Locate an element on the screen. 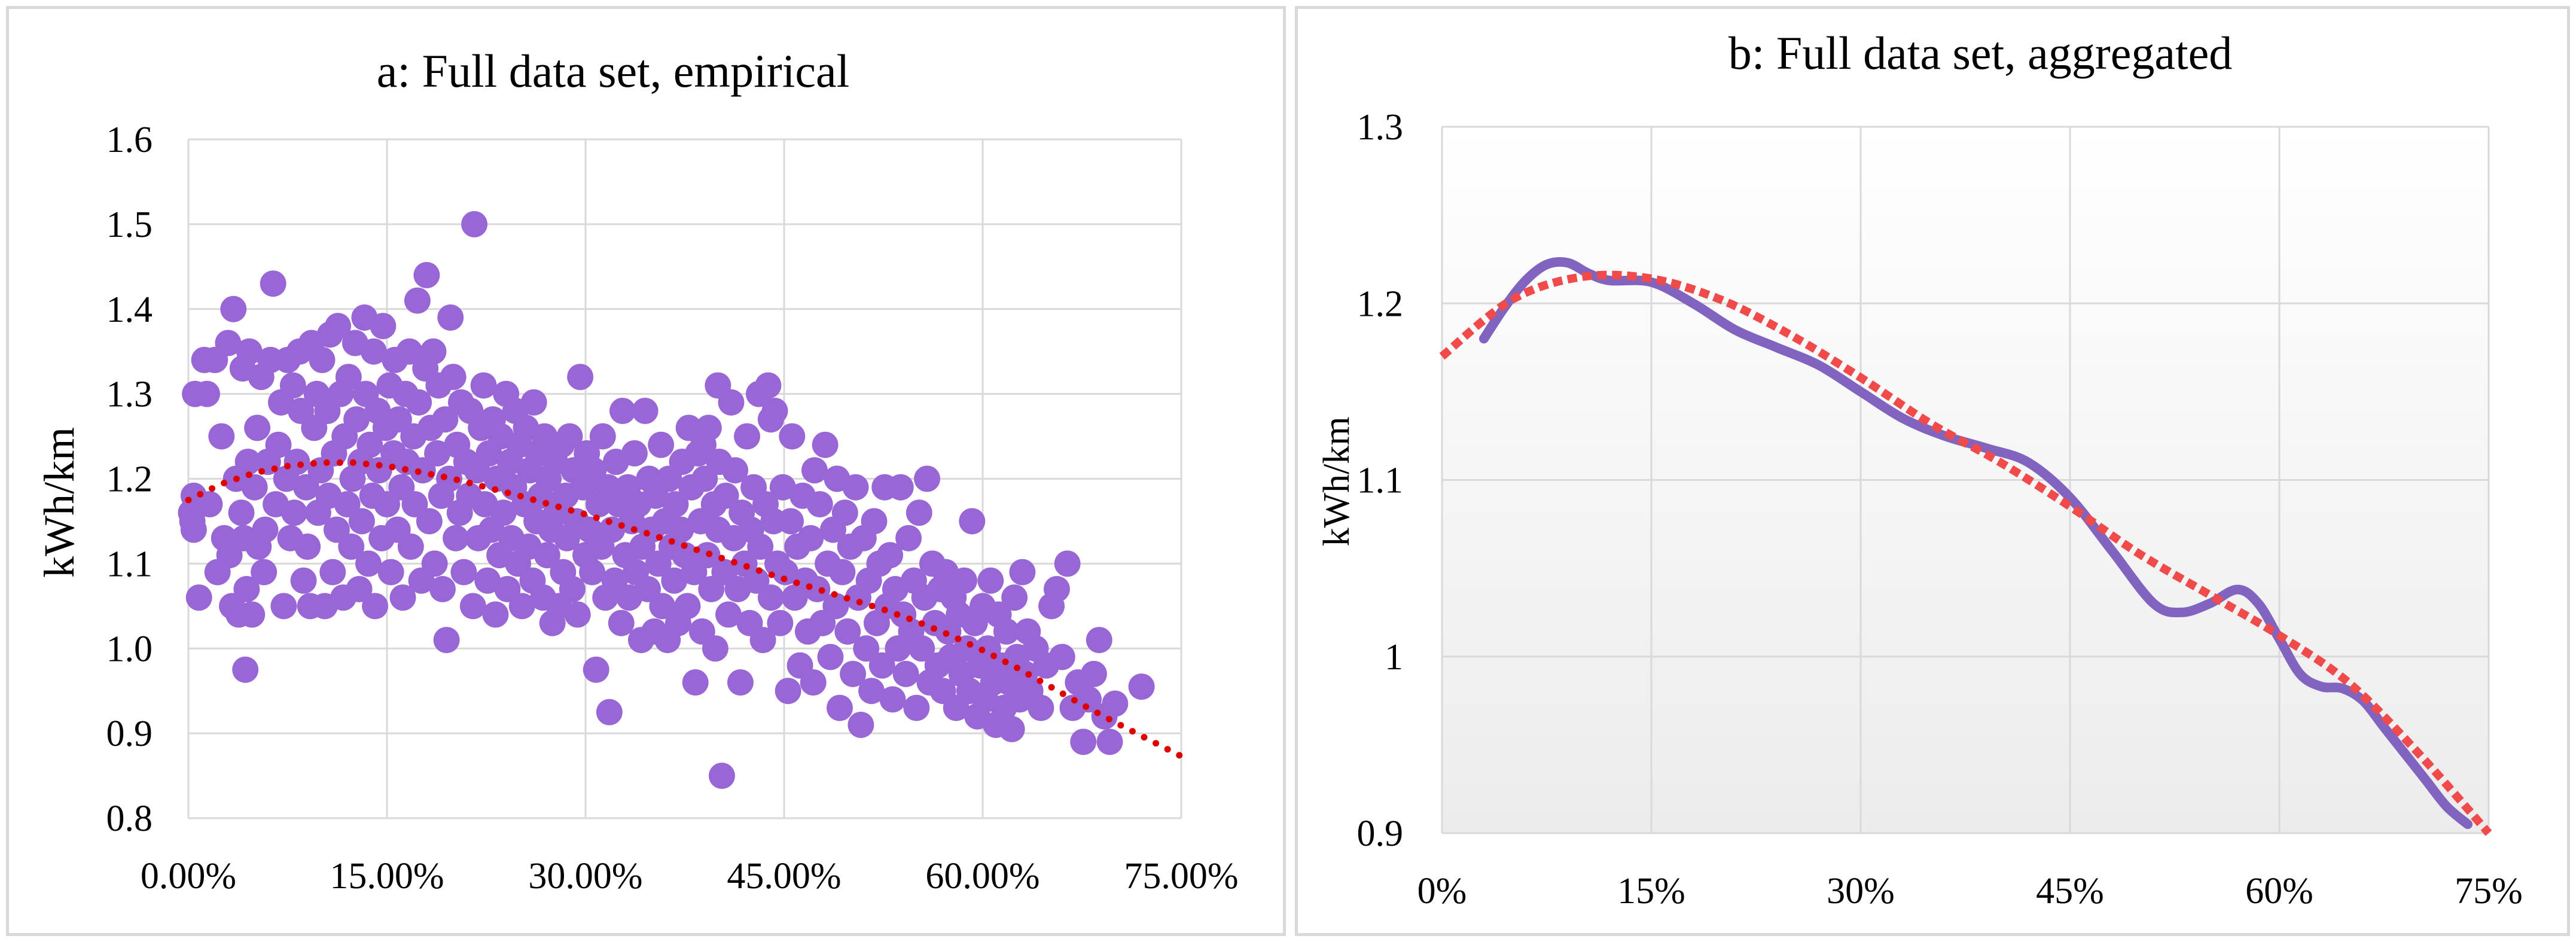 This screenshot has width=2576, height=942. y-tick-label: 0.9 is located at coordinates (1380, 834).